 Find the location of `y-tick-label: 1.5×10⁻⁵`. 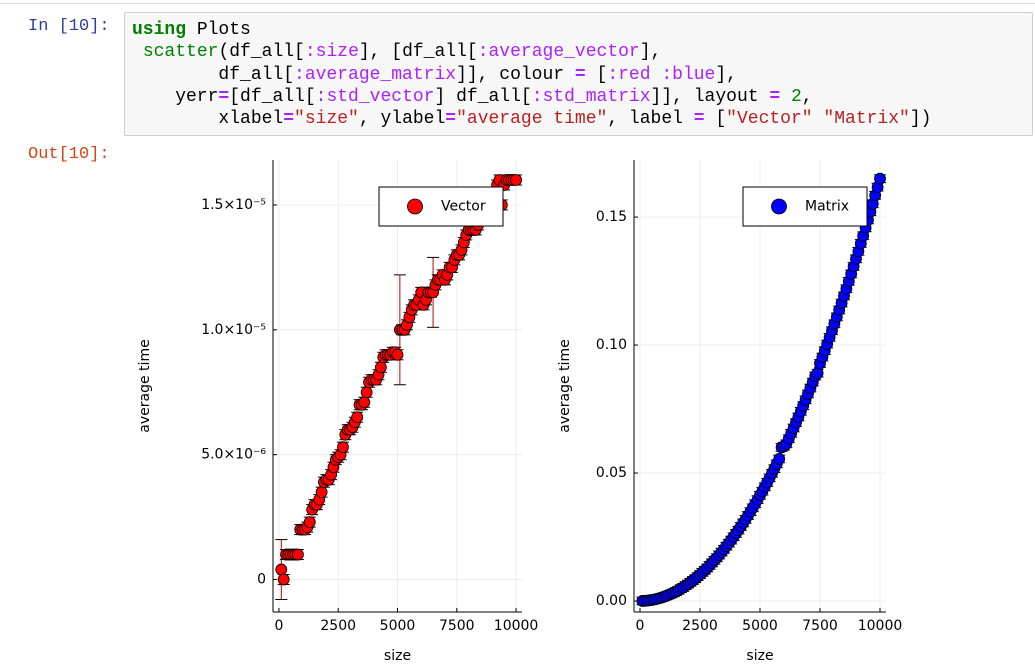

y-tick-label: 1.5×10⁻⁵ is located at coordinates (233, 205).